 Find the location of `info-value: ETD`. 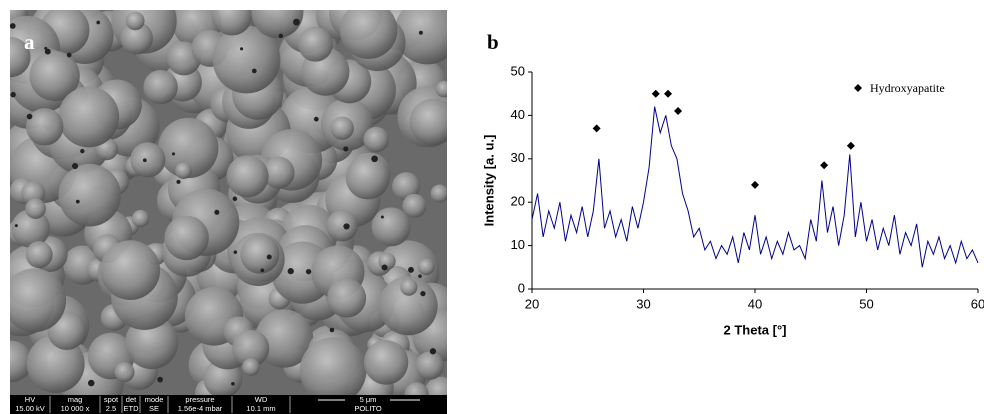

info-value: ETD is located at coordinates (132, 408).